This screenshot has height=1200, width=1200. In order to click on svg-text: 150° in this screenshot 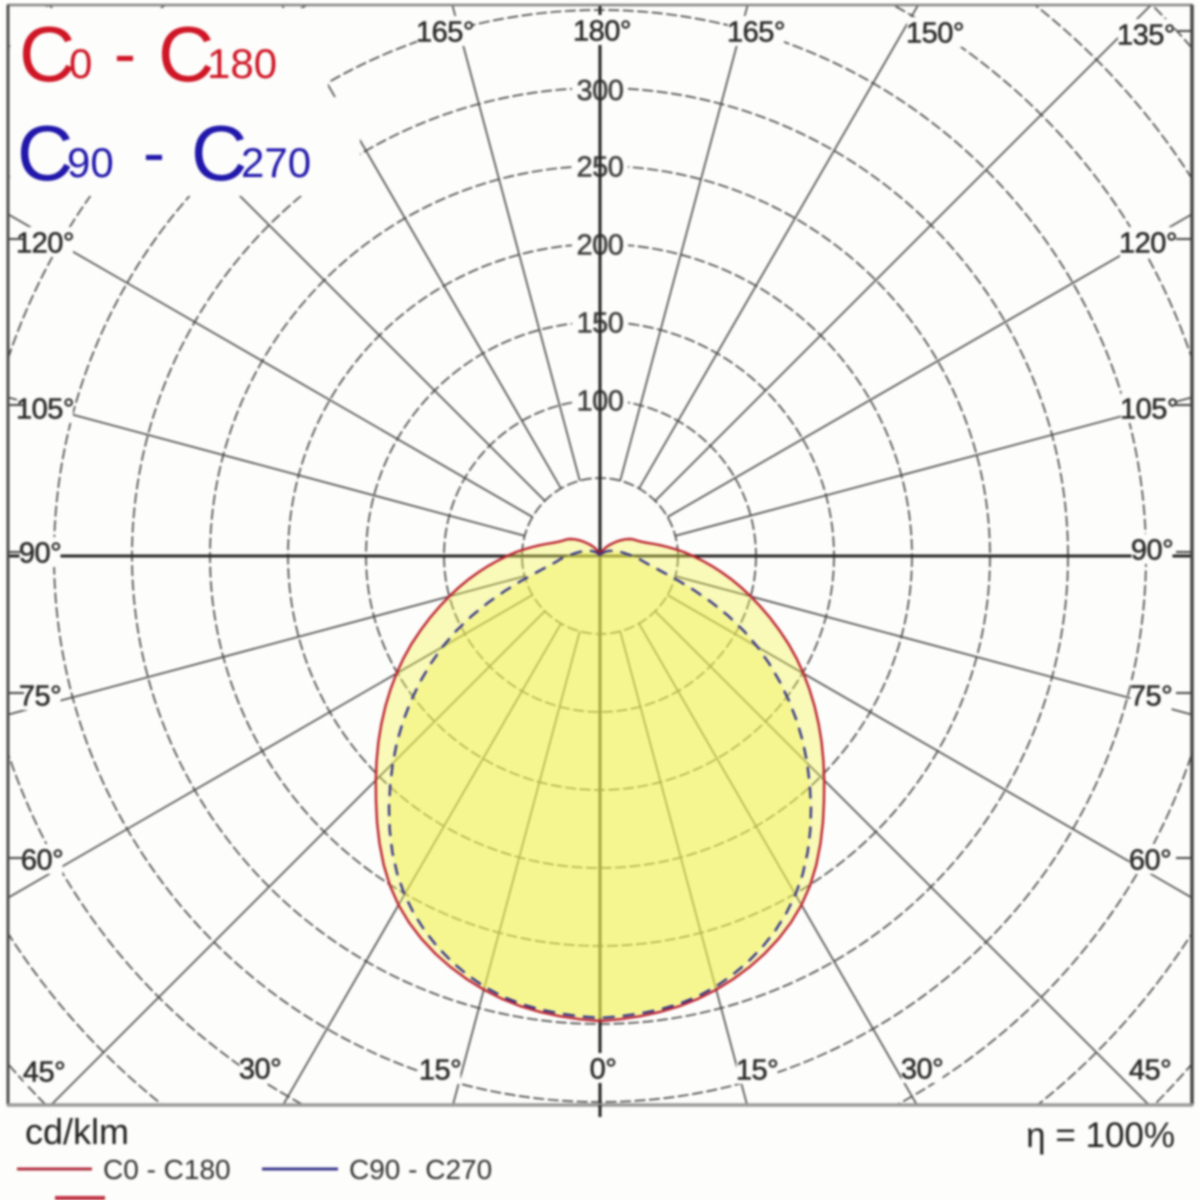, I will do `click(935, 34)`.